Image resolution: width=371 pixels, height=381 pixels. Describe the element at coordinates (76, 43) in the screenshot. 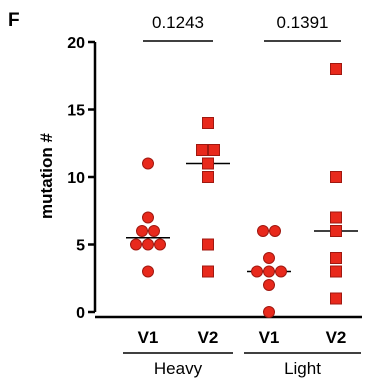

I see `y-tick-label: 20` at that location.